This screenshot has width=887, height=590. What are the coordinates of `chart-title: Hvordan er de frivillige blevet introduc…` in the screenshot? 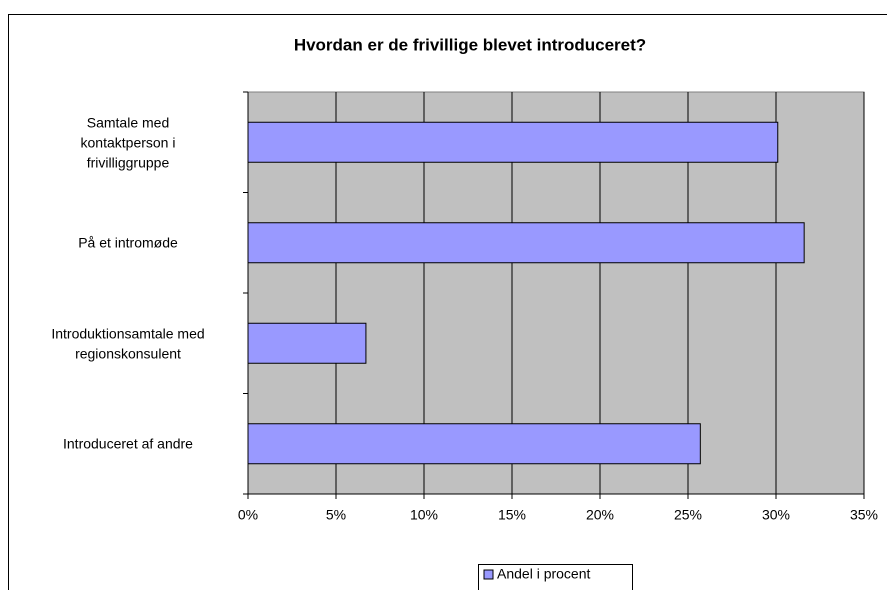 It's located at (470, 44).